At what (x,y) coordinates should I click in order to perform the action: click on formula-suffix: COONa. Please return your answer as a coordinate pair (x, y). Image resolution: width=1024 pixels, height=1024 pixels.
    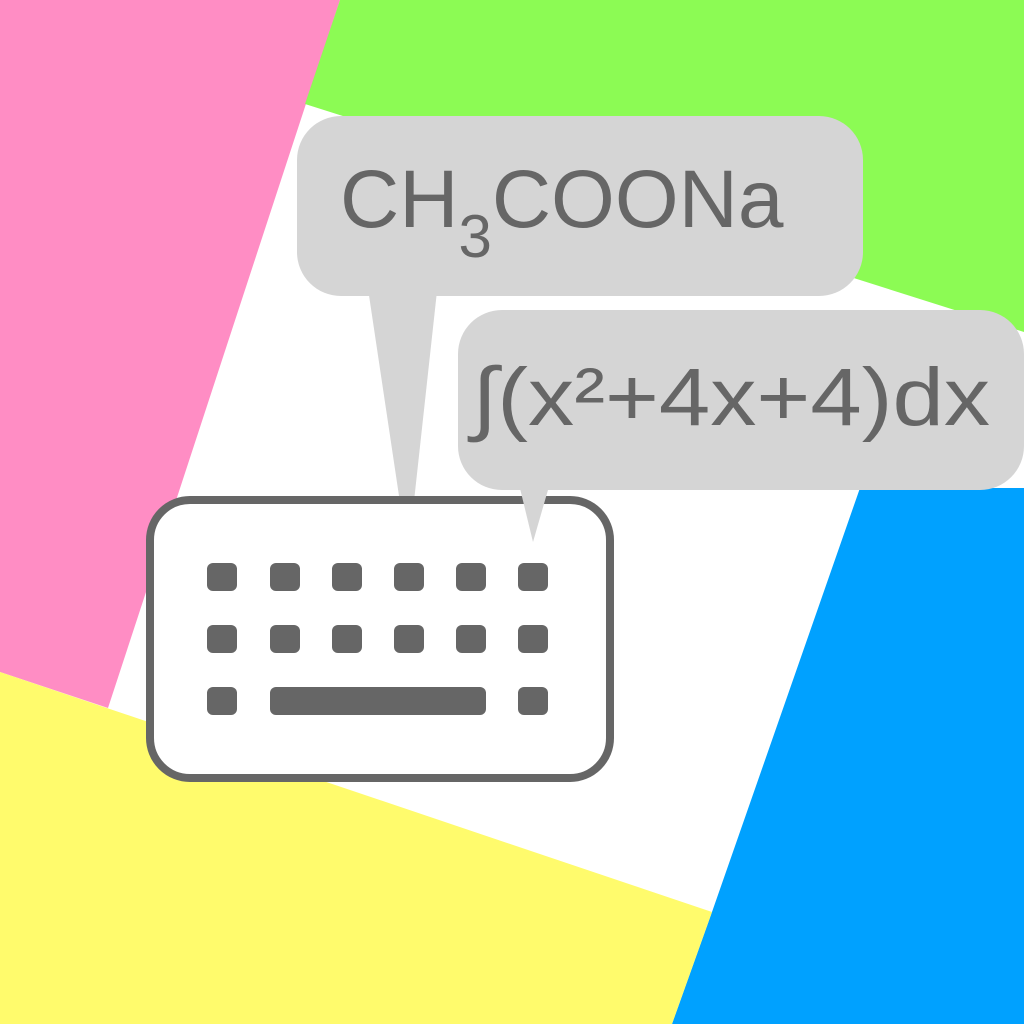
    Looking at the image, I should click on (638, 199).